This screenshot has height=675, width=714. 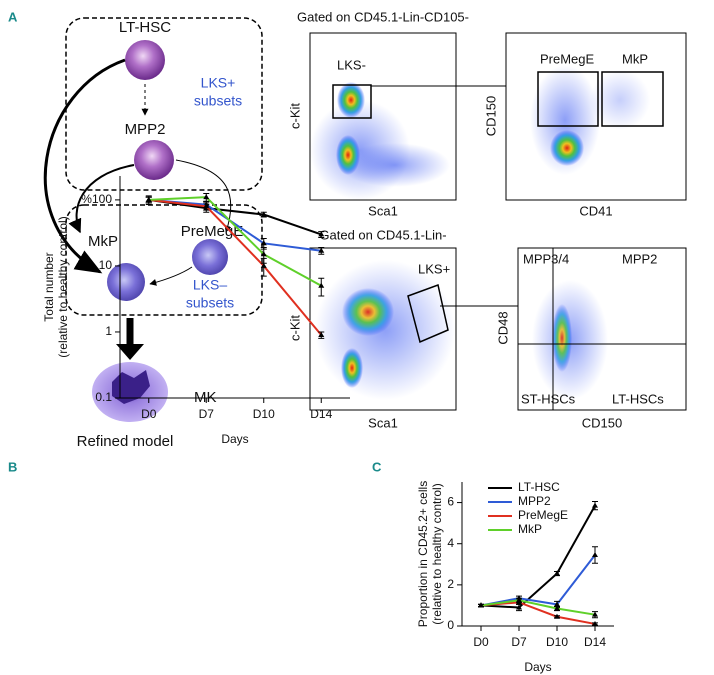 I want to click on gate-label: MkP, so click(x=635, y=58).